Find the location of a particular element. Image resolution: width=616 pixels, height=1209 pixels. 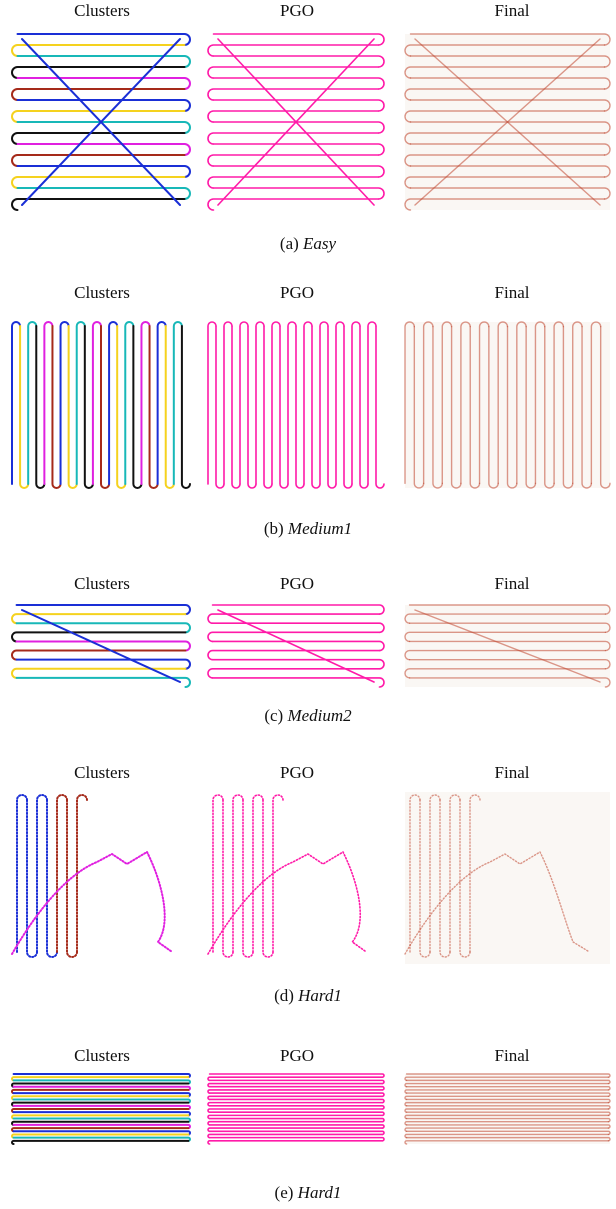

subfigure: Clusters PGO Final (c) Medium2 is located at coordinates (311, 649).